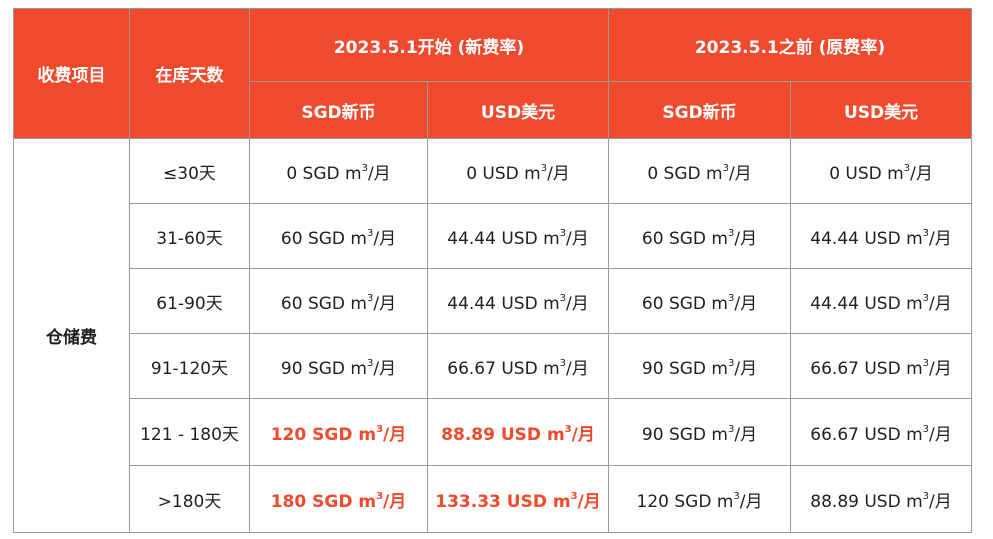  Describe the element at coordinates (71, 73) in the screenshot. I see `header-fee-item: 收费项目` at that location.